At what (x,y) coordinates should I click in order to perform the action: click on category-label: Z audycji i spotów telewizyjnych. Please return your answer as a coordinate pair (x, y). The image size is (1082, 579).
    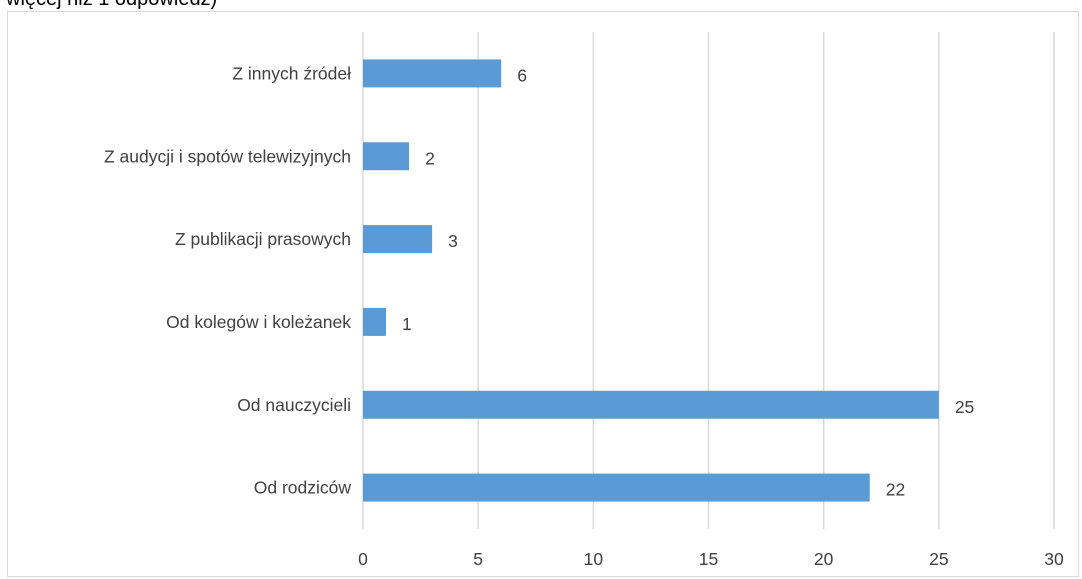
    Looking at the image, I should click on (227, 156).